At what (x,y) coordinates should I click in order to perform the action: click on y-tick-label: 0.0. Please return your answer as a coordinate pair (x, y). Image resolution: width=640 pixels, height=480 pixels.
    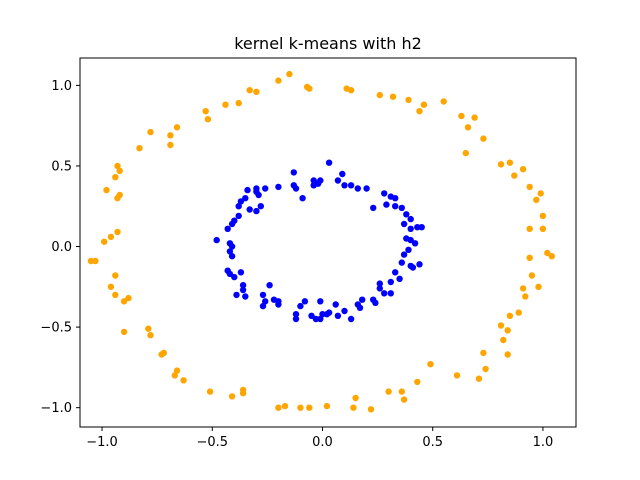
    Looking at the image, I should click on (61, 247).